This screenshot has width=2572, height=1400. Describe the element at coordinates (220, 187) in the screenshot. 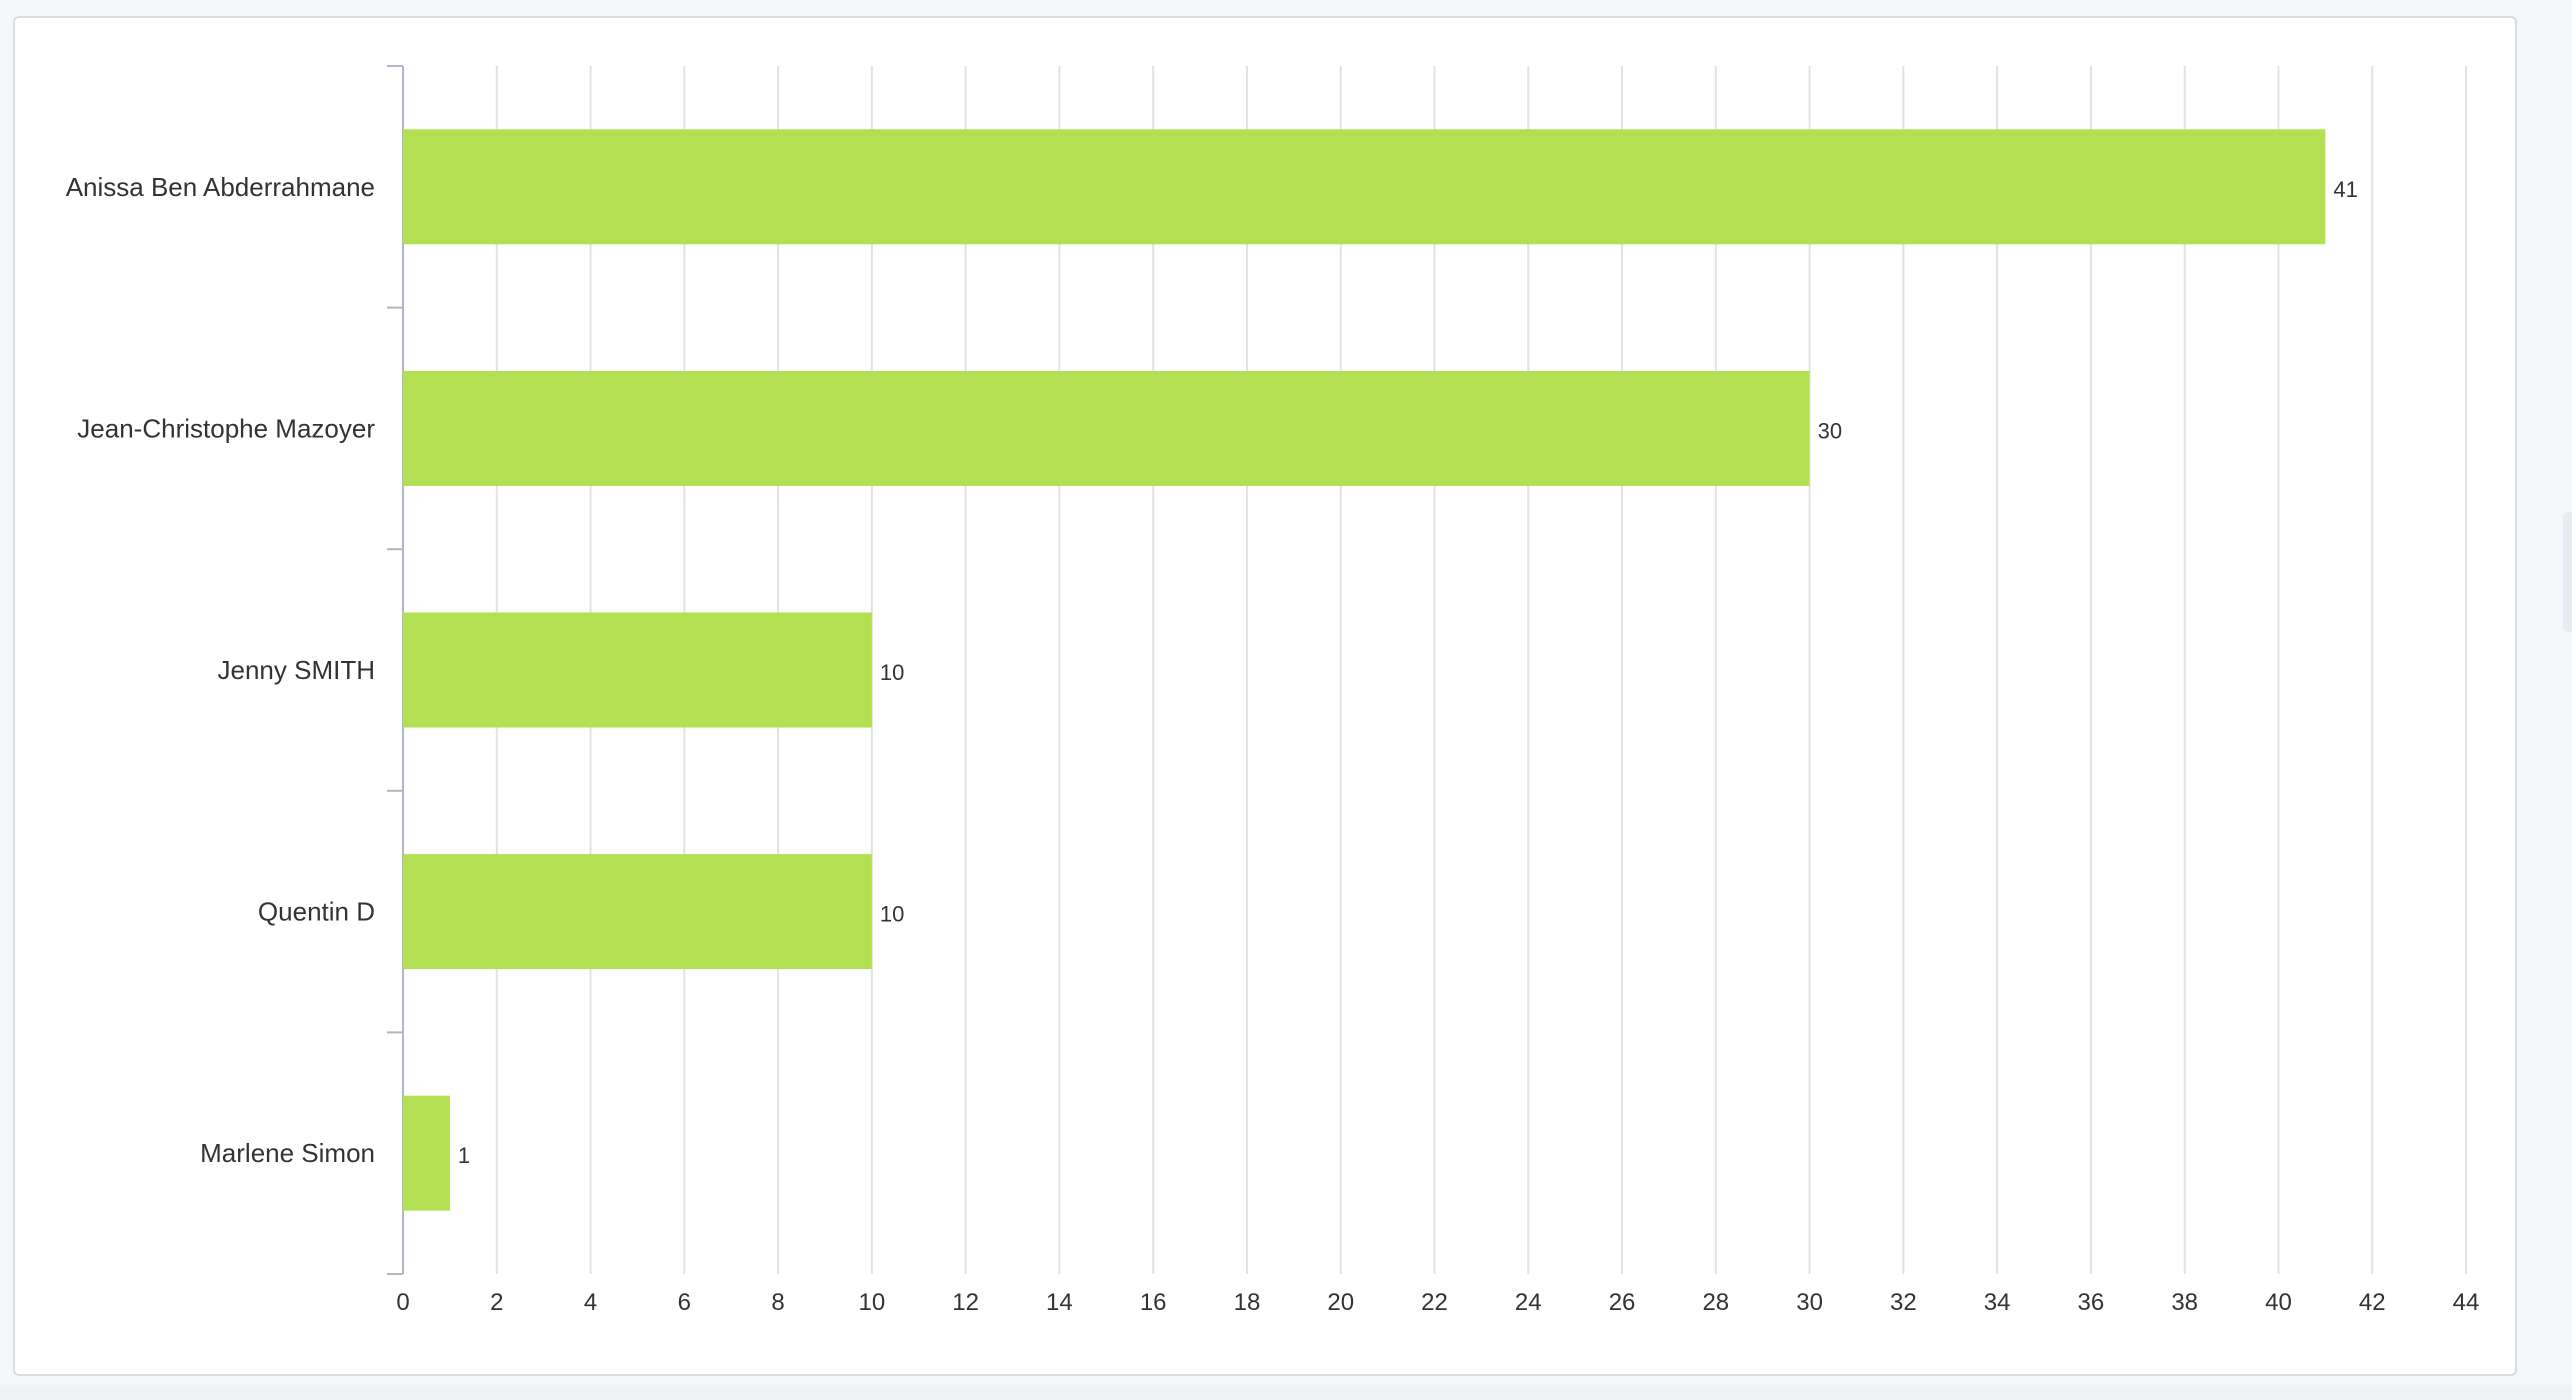

I see `category-label: Anissa Ben Abderrahmane` at that location.